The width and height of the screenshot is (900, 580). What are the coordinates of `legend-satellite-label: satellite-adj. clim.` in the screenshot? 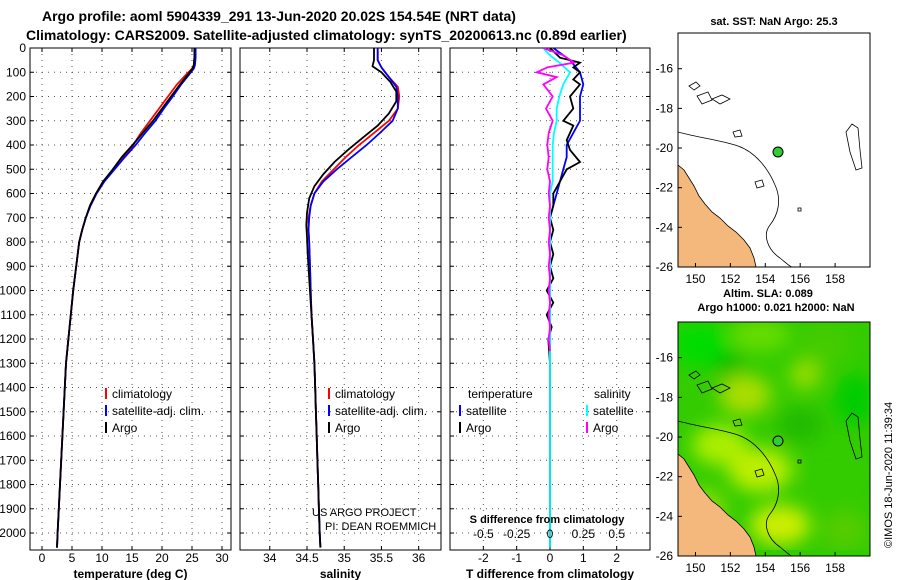 It's located at (381, 411).